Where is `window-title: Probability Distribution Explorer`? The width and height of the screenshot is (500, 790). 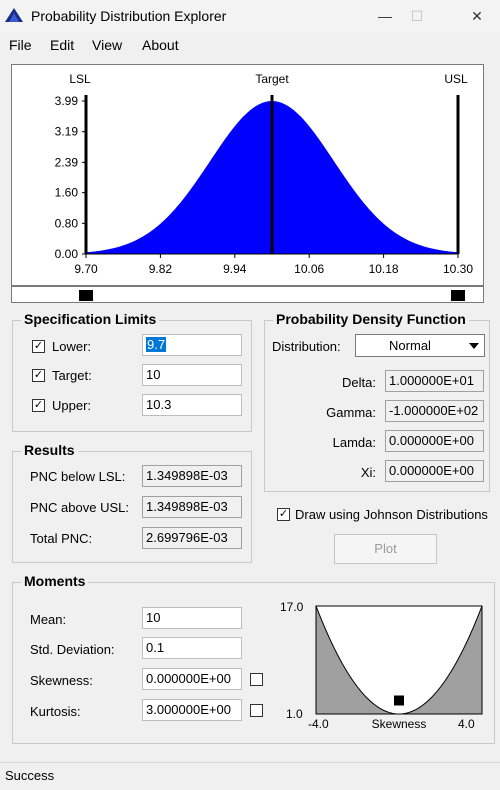 window-title: Probability Distribution Explorer is located at coordinates (129, 16).